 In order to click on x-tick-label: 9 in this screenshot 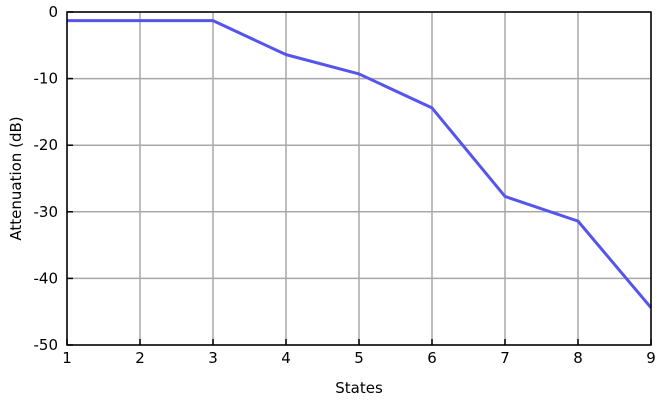, I will do `click(651, 358)`.